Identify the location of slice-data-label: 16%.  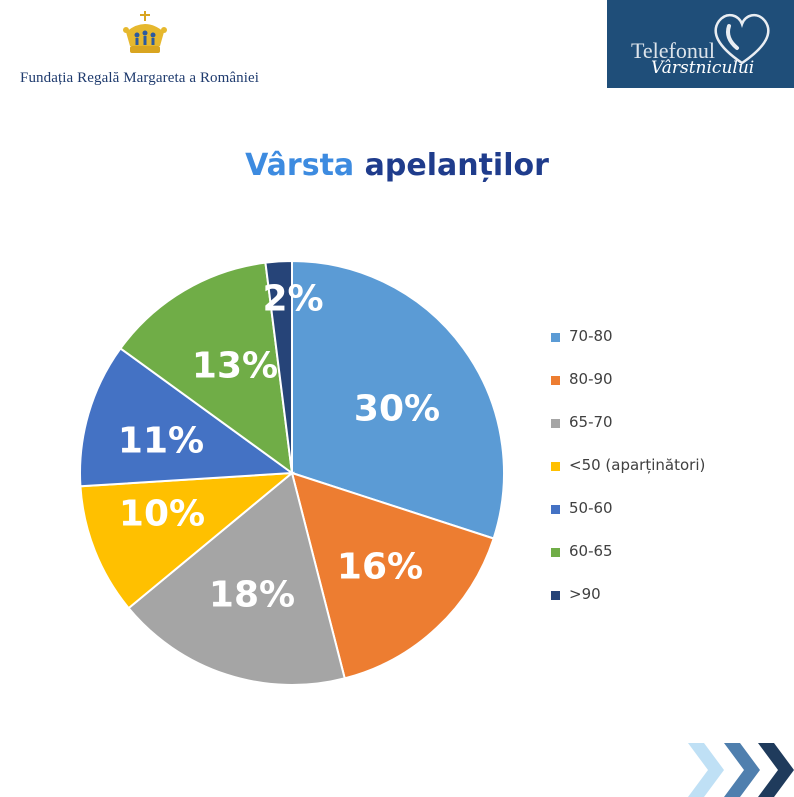
(380, 567).